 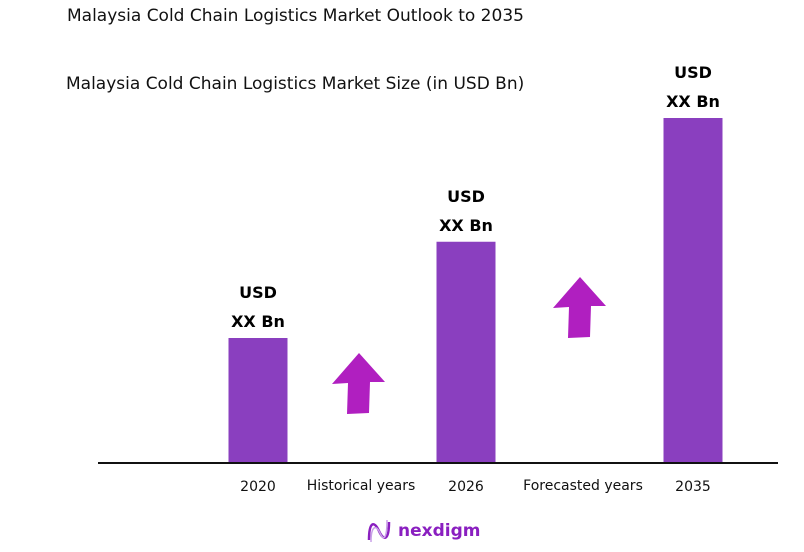 What do you see at coordinates (466, 352) in the screenshot?
I see `bar-2026` at bounding box center [466, 352].